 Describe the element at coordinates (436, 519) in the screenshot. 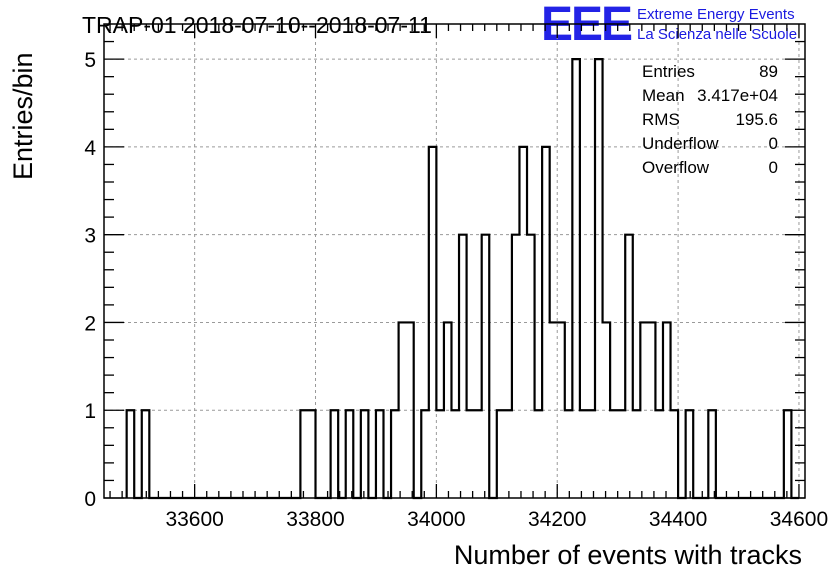

I see `x-tick-label: 34000` at that location.